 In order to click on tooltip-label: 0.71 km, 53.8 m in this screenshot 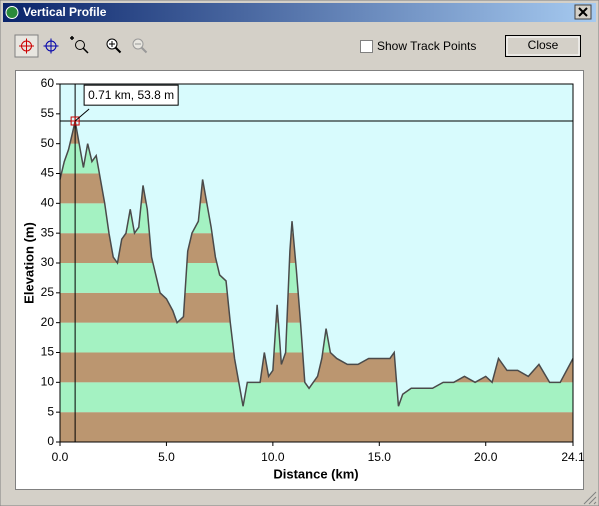, I will do `click(131, 95)`.